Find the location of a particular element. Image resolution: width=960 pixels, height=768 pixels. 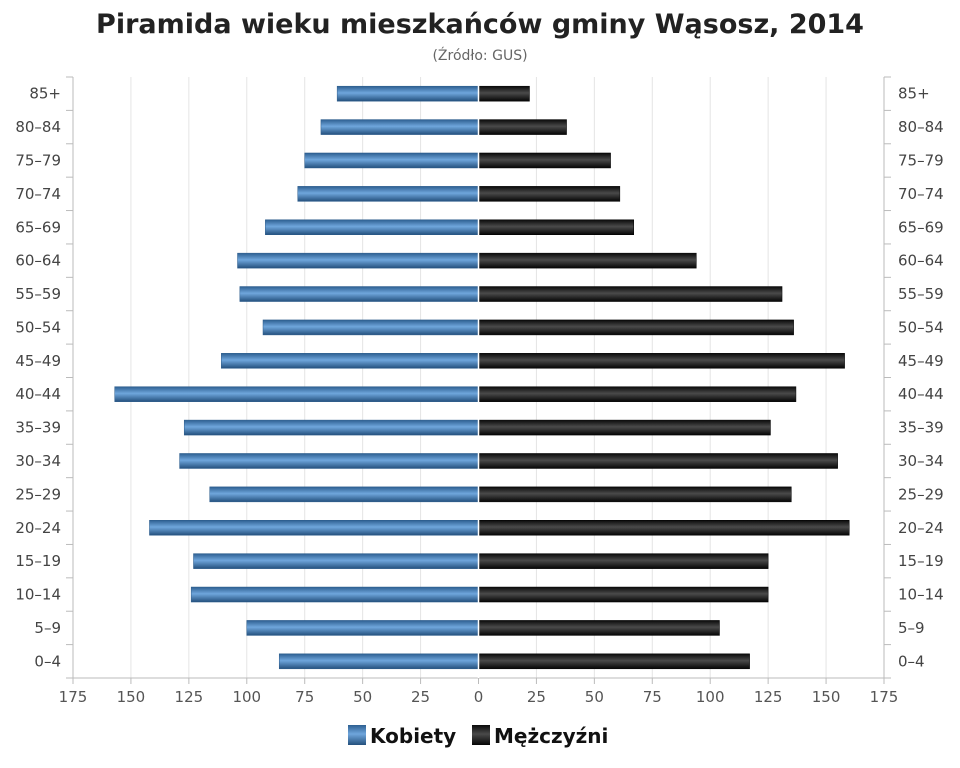

category-label-right: 80–84 is located at coordinates (921, 127).